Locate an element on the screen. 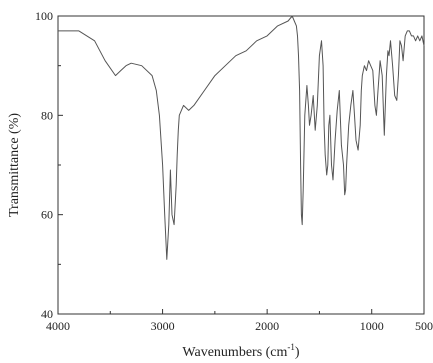  y-axis-ticks: 40 60 80 100 is located at coordinates (49, 165).